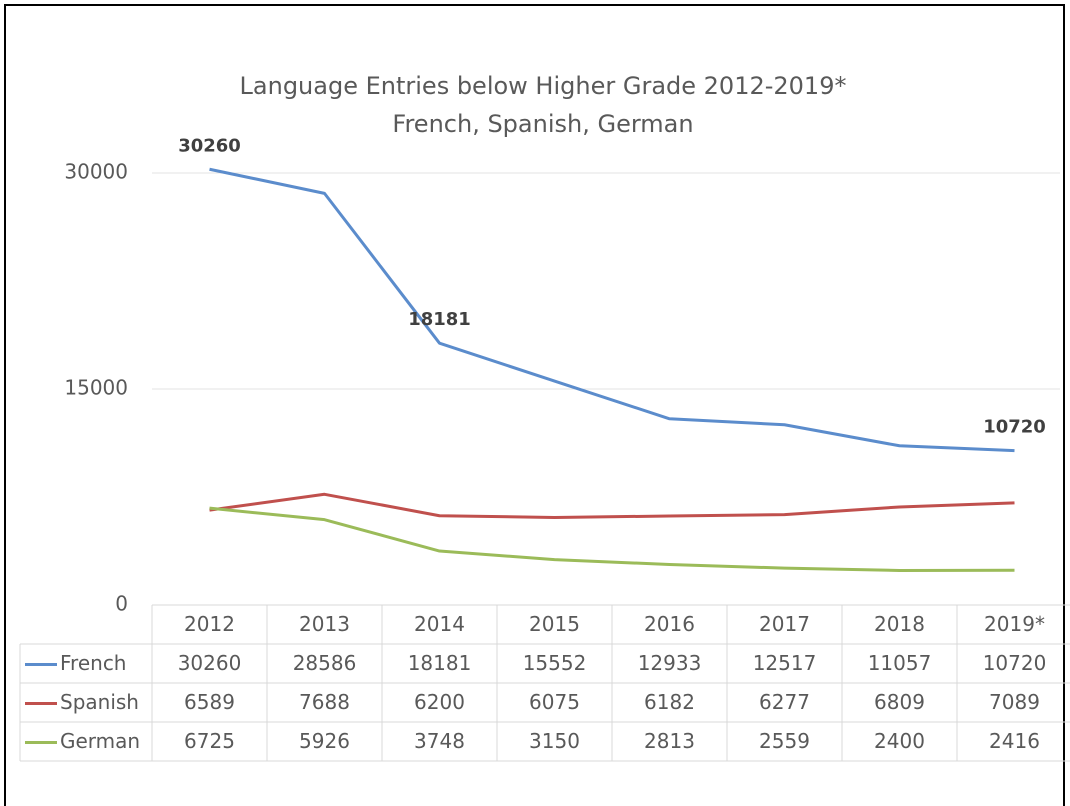  Describe the element at coordinates (1014, 702) in the screenshot. I see `table-value: 7089` at that location.